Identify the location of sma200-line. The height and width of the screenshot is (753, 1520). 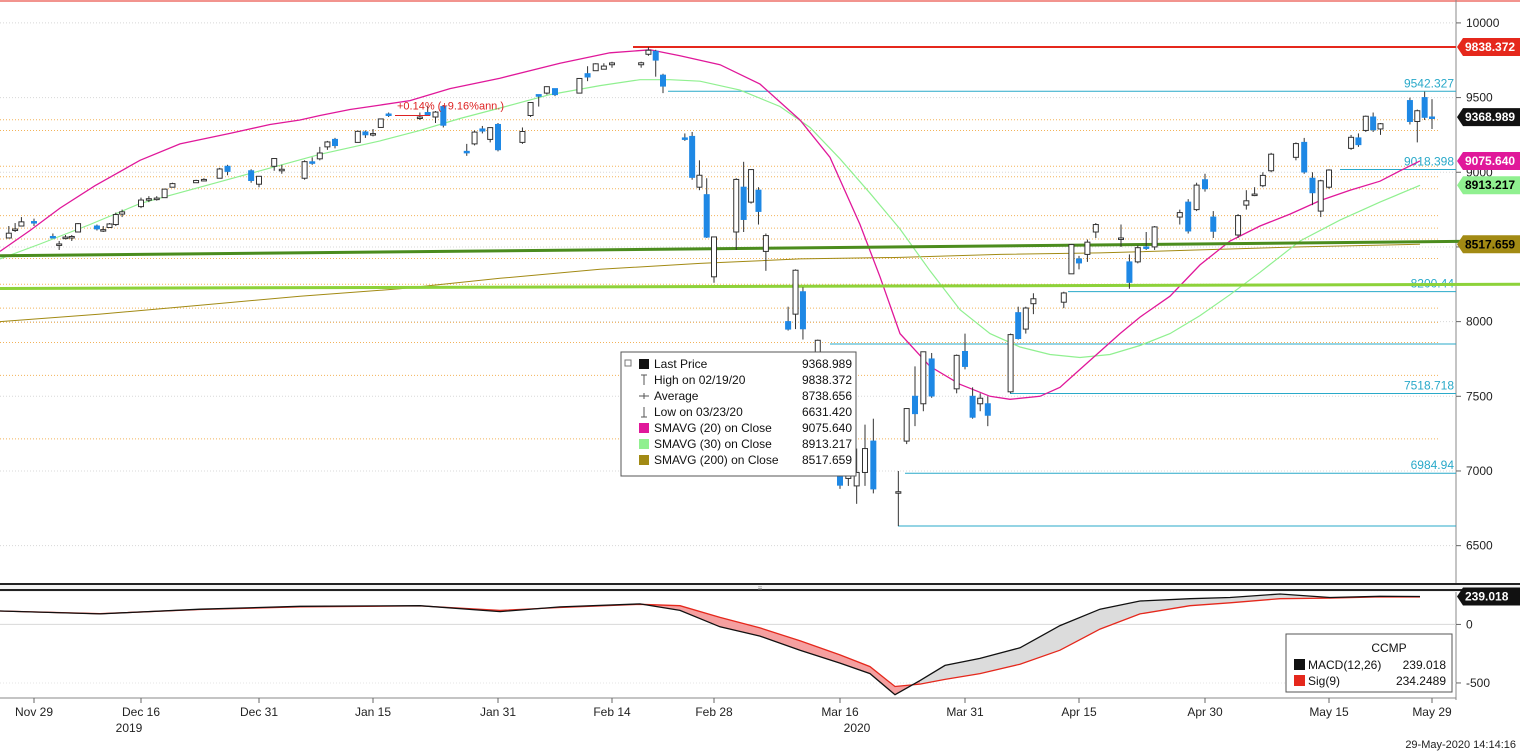
(710, 283).